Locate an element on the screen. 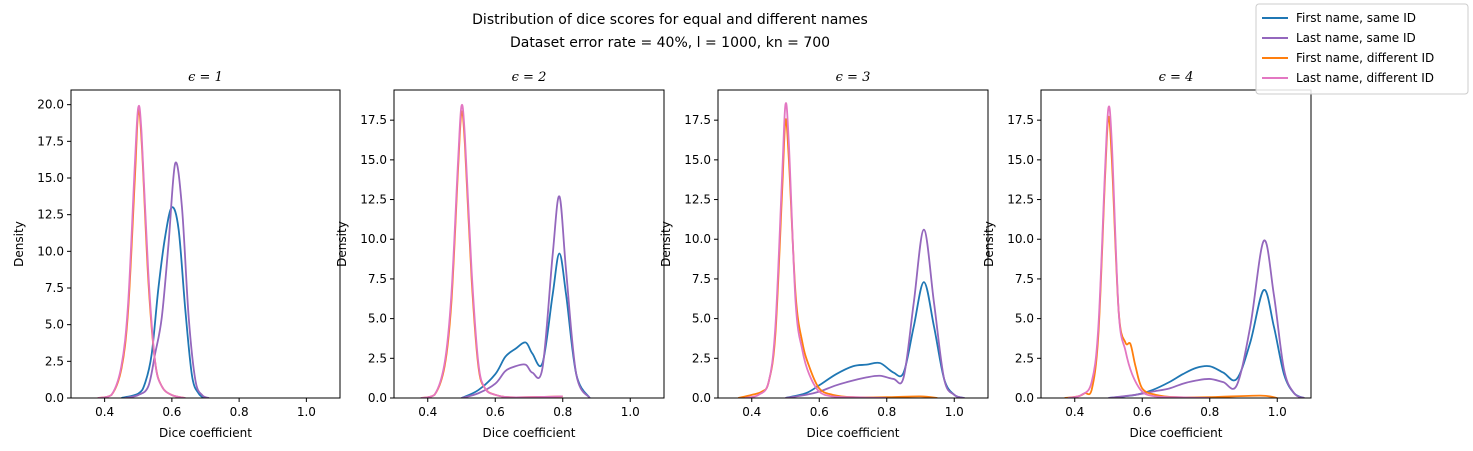  y-tick-label: 20.0 is located at coordinates (50, 105).